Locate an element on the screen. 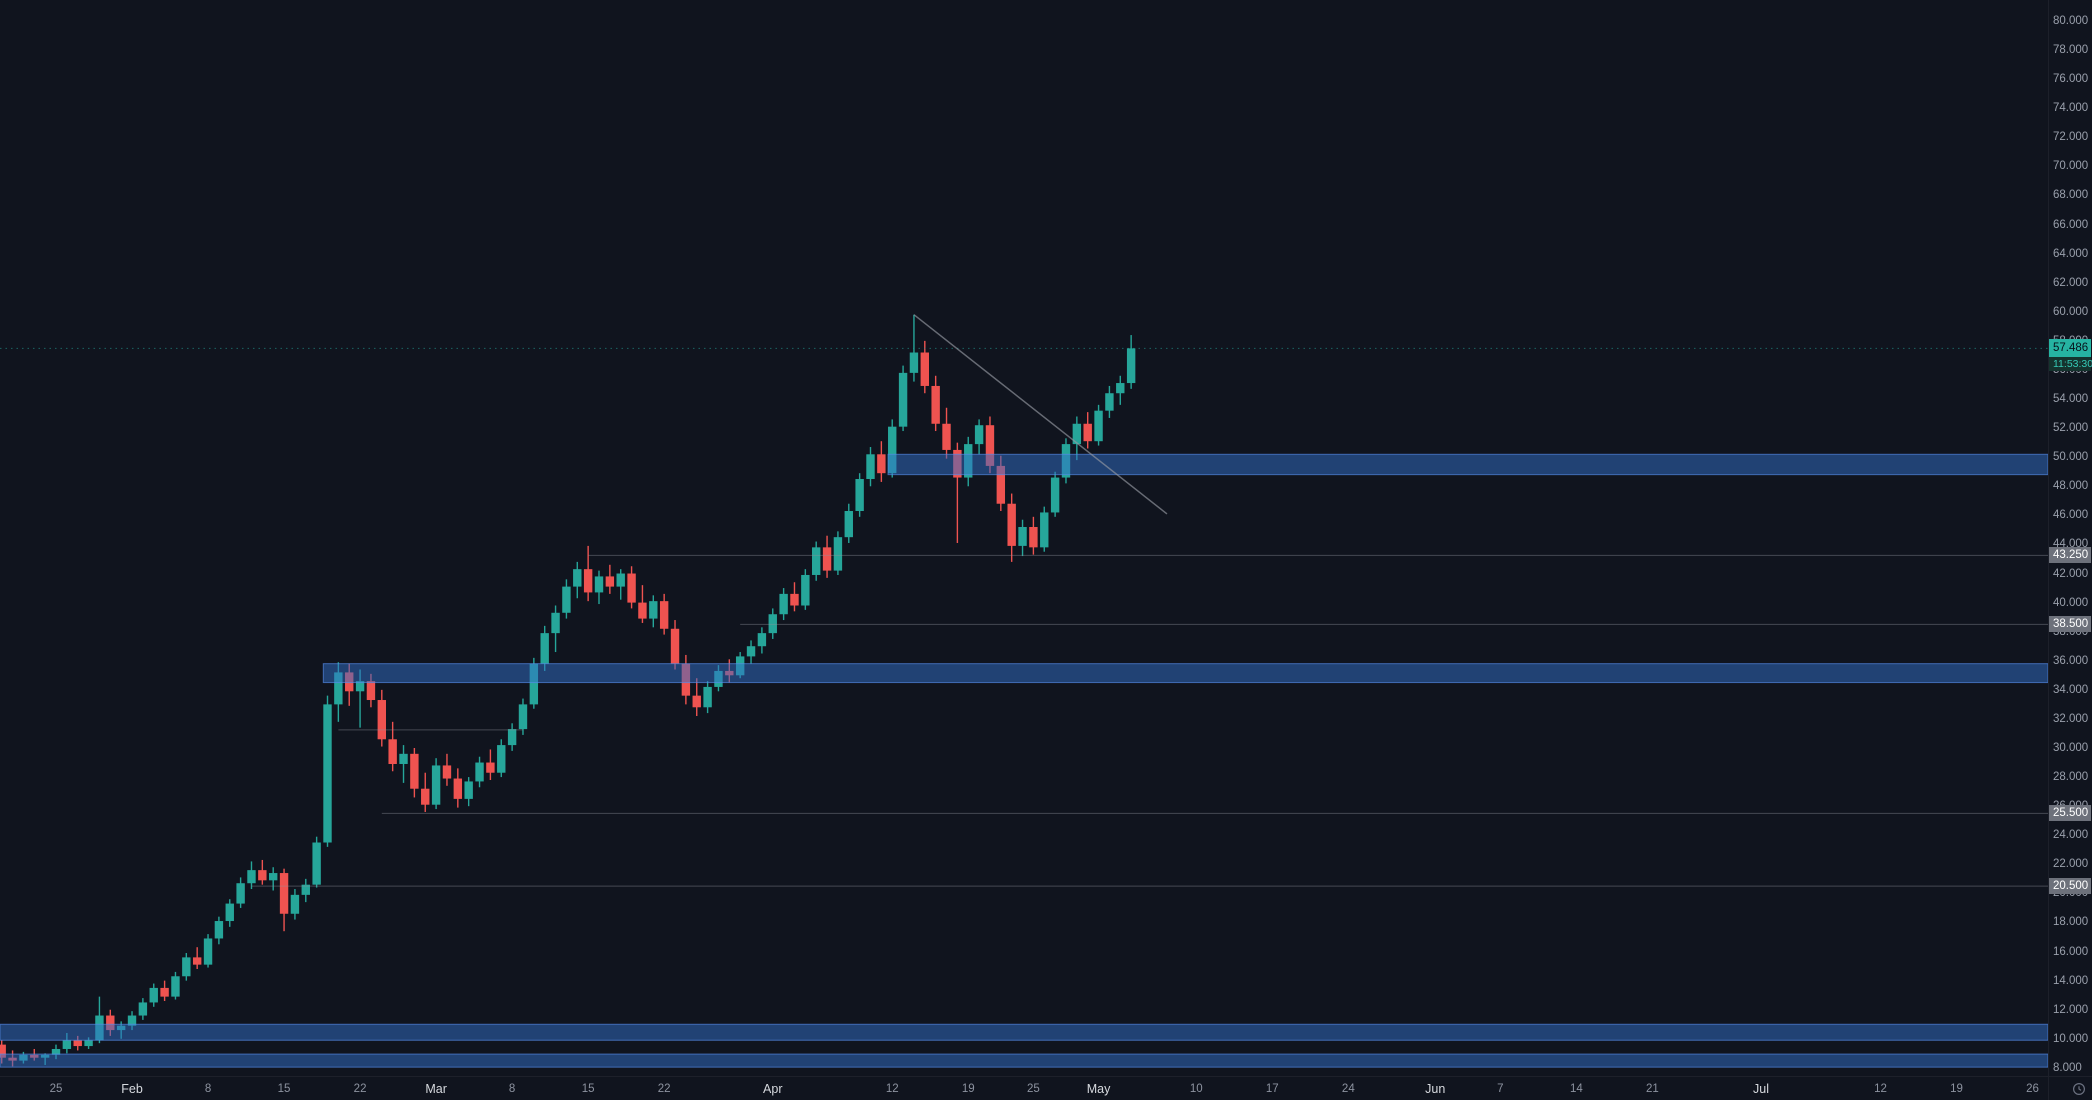  price-tick-label: 80.000 is located at coordinates (2071, 21).